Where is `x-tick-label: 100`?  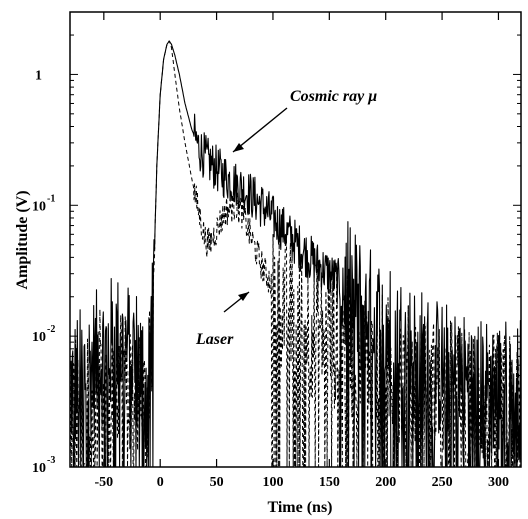 x-tick-label: 100 is located at coordinates (272, 482).